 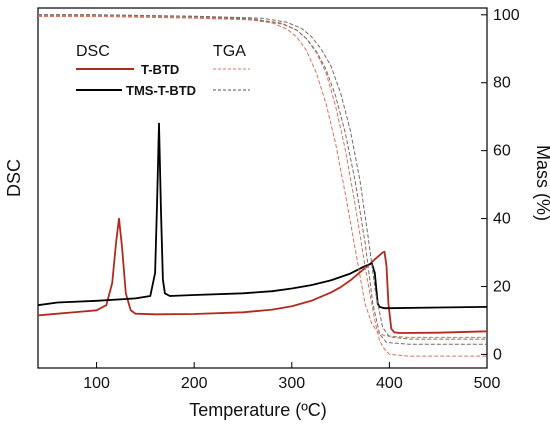 I want to click on legend-label-tms-t-btd: TMS-T-BTD, so click(x=161, y=90).